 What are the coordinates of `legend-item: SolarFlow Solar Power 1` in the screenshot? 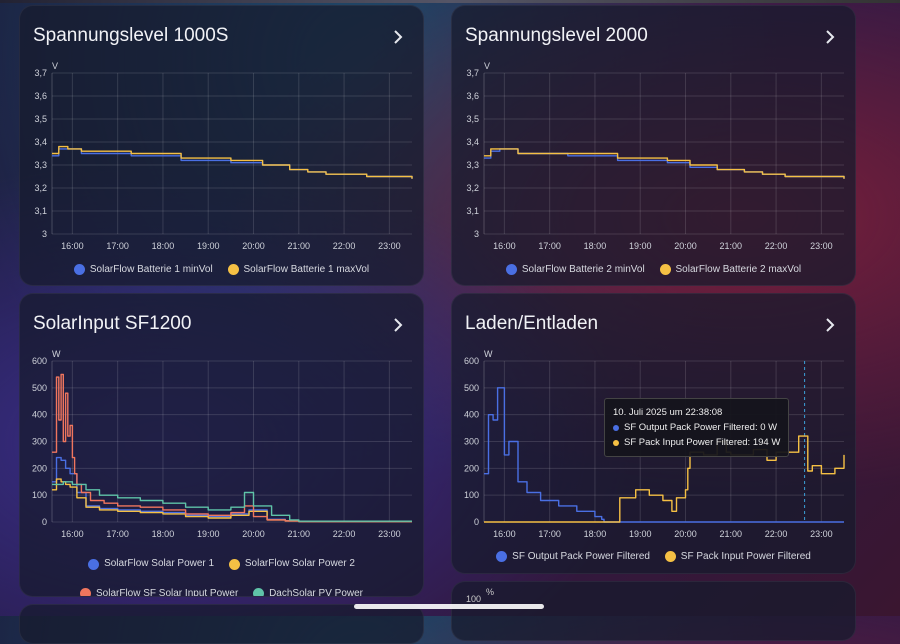 It's located at (151, 564).